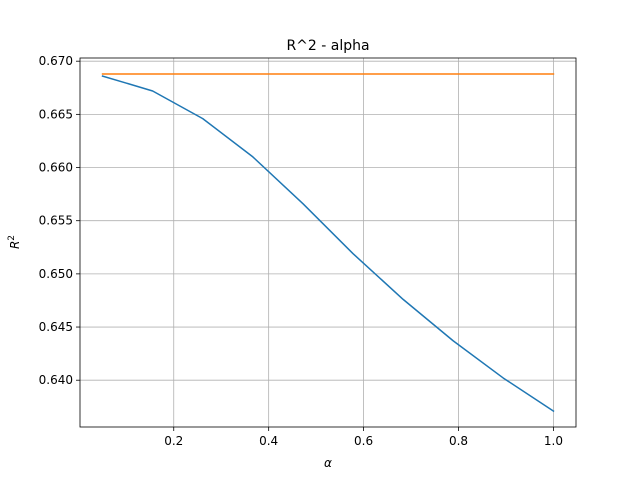  I want to click on x-tick-label: 1.0, so click(553, 441).